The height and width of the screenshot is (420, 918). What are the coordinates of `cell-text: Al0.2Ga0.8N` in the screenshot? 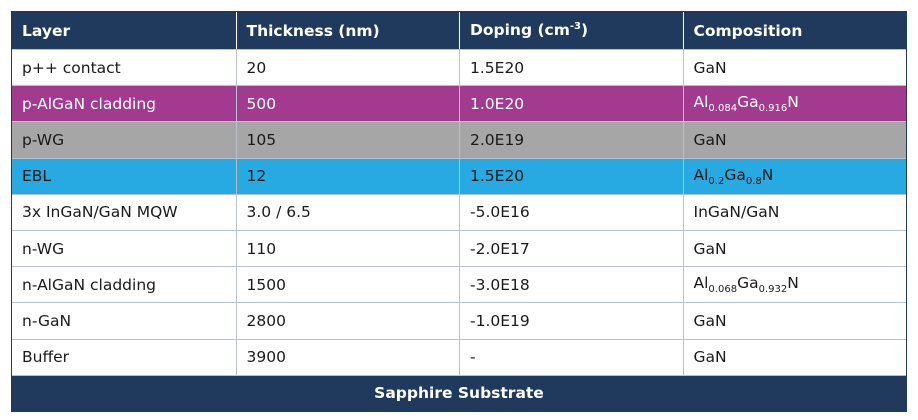 It's located at (734, 176).